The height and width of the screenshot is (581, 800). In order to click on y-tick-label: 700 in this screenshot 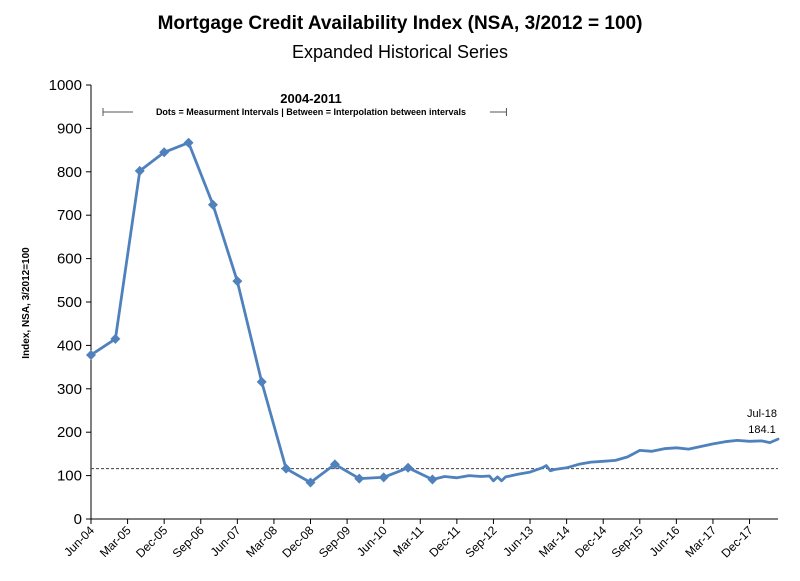, I will do `click(69, 215)`.